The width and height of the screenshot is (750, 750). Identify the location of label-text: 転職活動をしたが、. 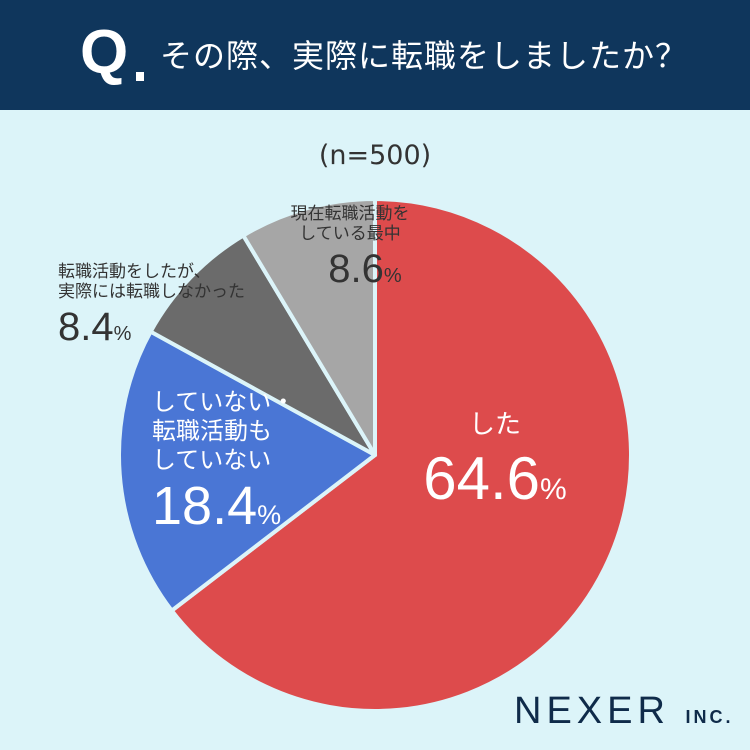
(134, 272).